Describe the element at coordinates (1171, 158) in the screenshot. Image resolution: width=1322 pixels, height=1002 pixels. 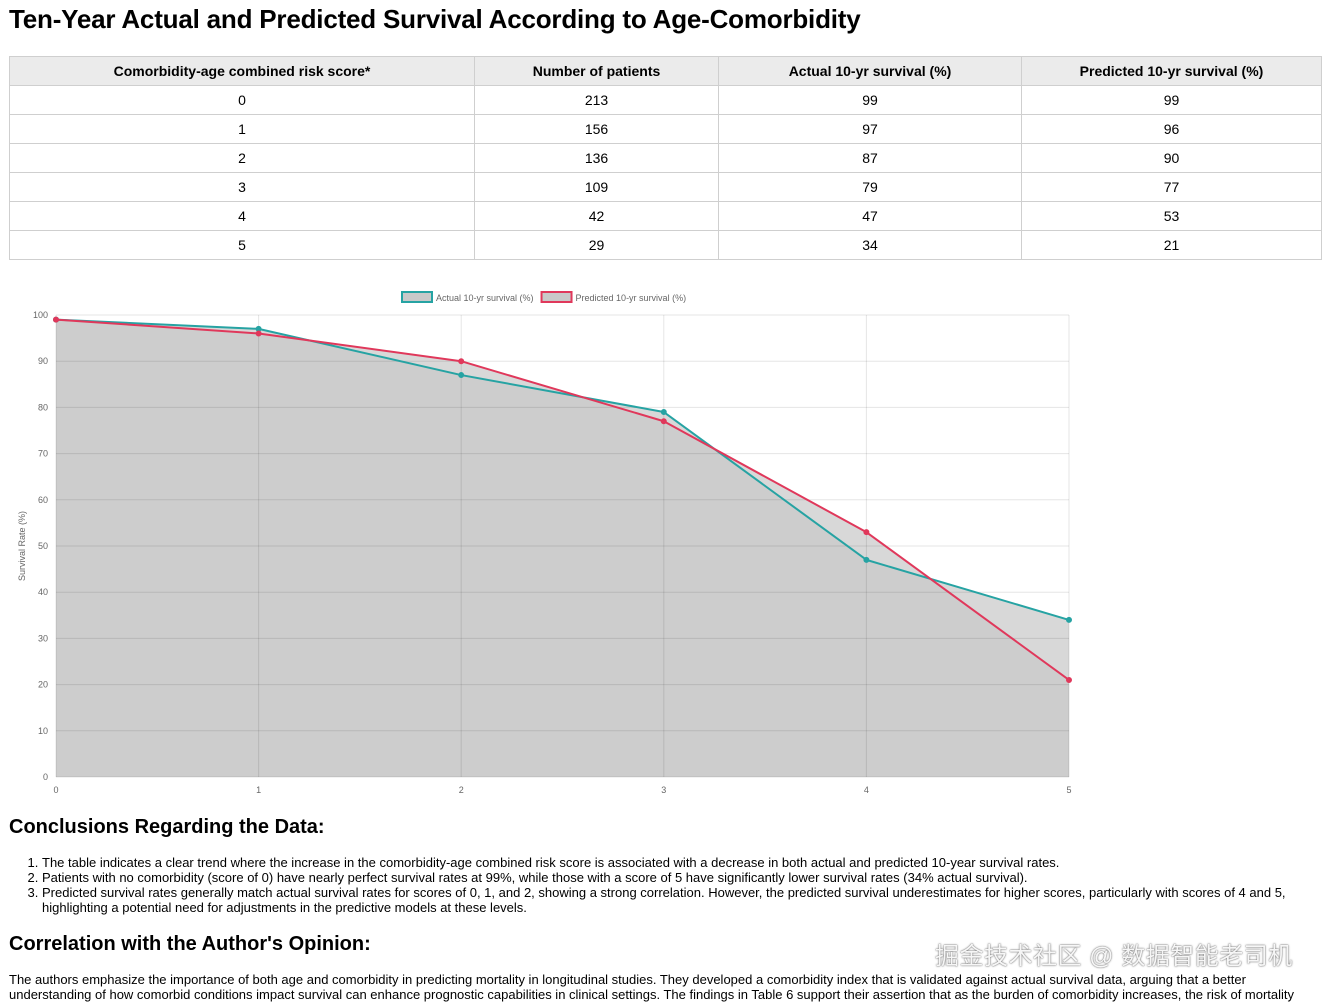
I see `cell-predicted: 90` at that location.